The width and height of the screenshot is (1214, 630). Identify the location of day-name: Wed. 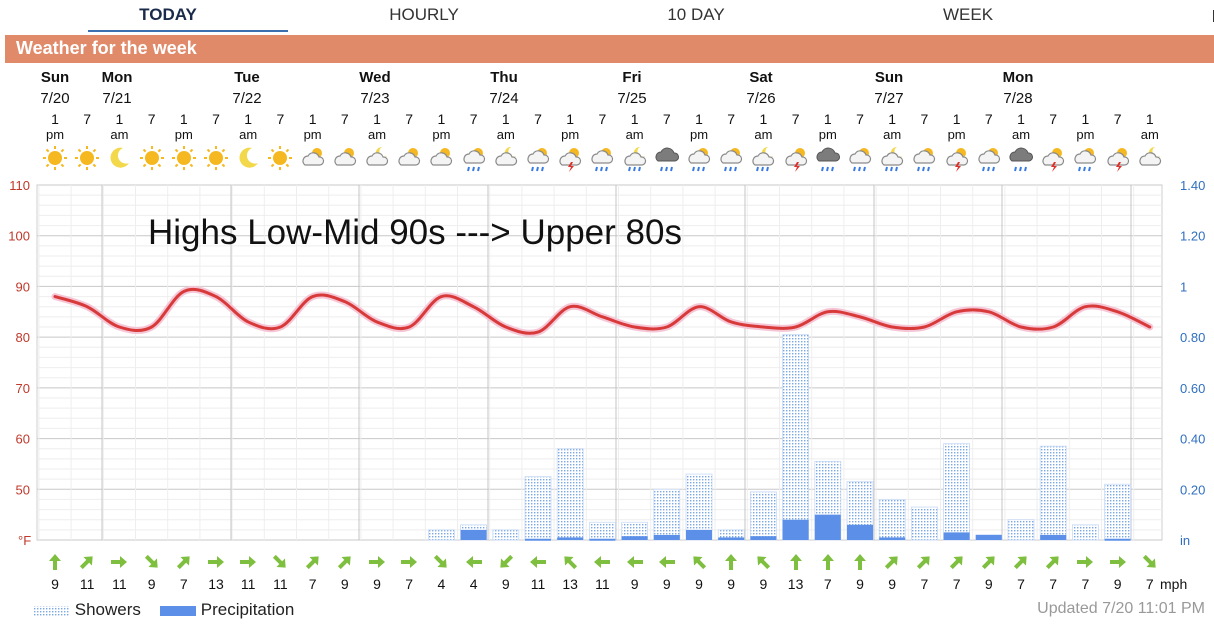
(375, 77).